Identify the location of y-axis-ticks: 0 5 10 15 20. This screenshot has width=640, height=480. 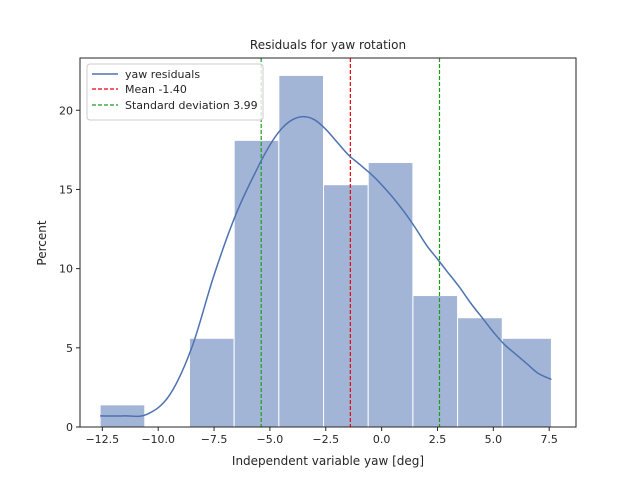
(69, 269).